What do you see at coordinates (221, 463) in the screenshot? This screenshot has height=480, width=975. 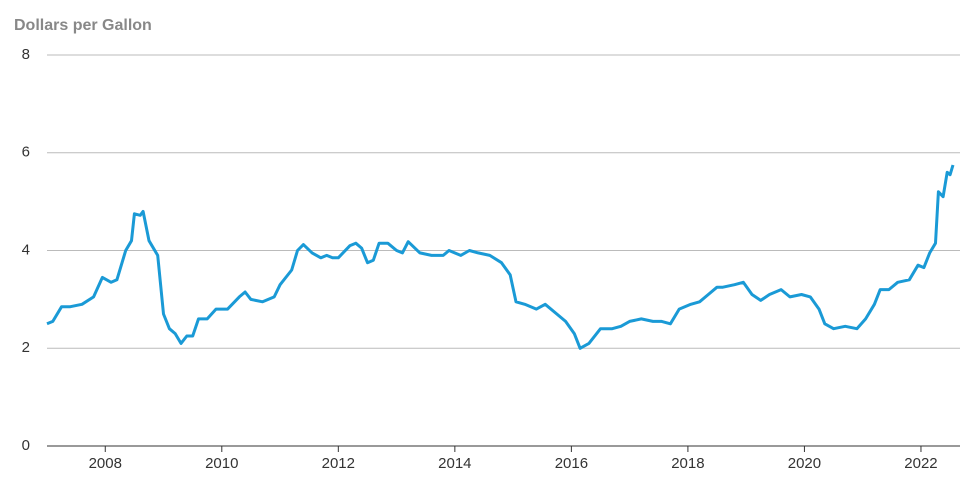 I see `x-tick-label: 2010` at bounding box center [221, 463].